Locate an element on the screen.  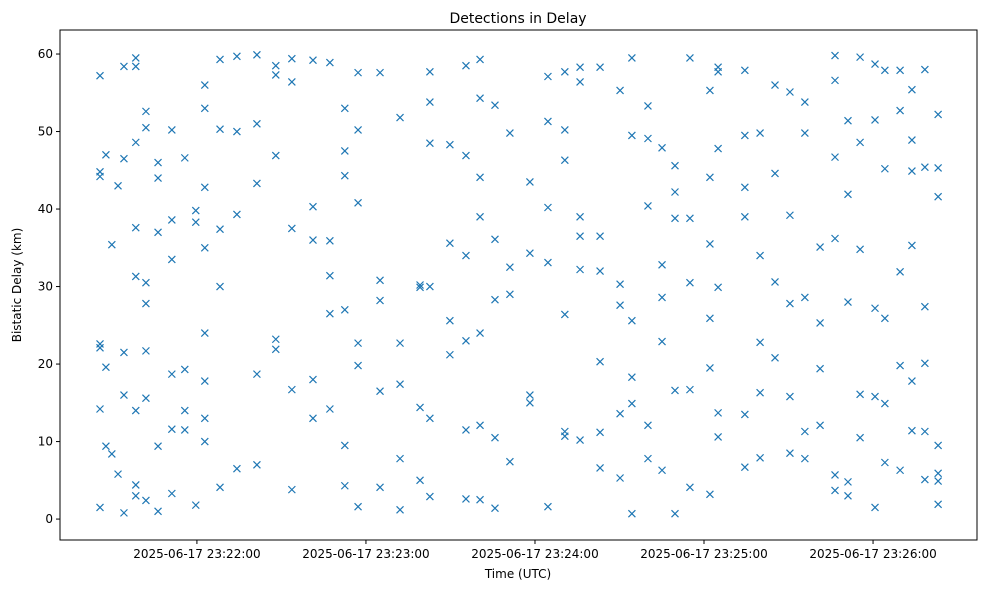
y-axis-label: Bistatic Delay (km) is located at coordinates (17, 285).